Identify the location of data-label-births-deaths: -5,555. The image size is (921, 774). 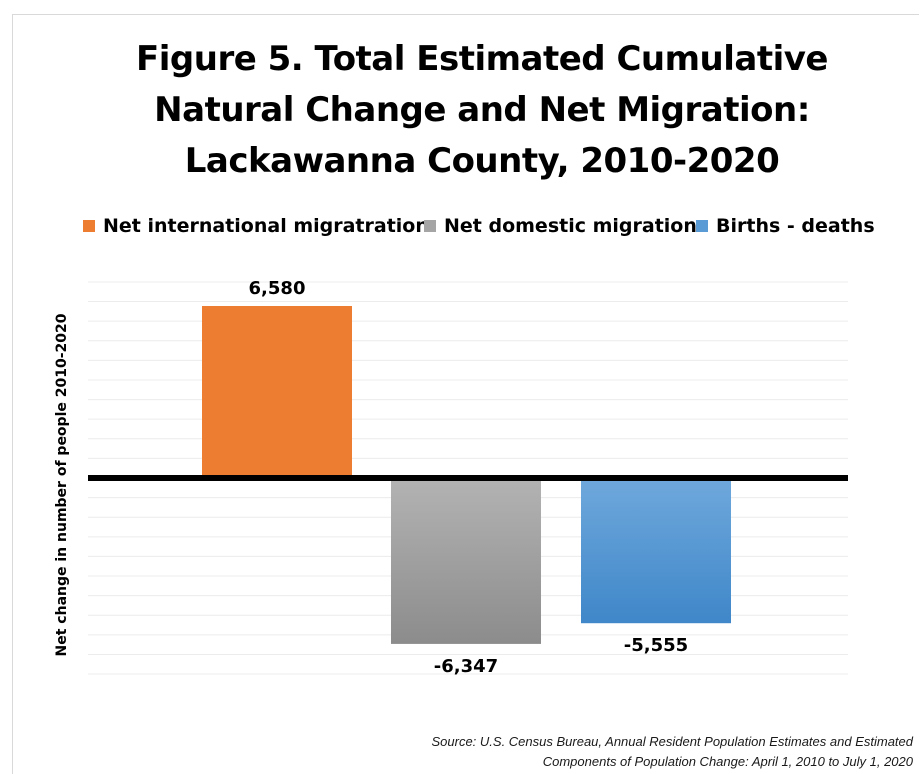
(656, 645).